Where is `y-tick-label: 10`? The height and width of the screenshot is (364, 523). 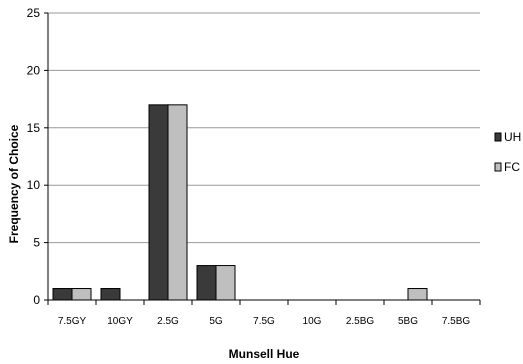 y-tick-label: 10 is located at coordinates (34, 185).